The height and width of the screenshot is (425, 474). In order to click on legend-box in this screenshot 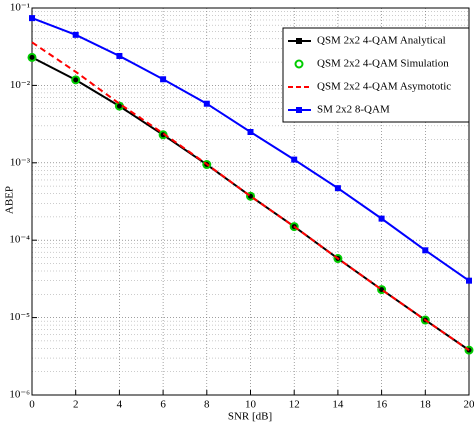, I will do `click(376, 75)`.